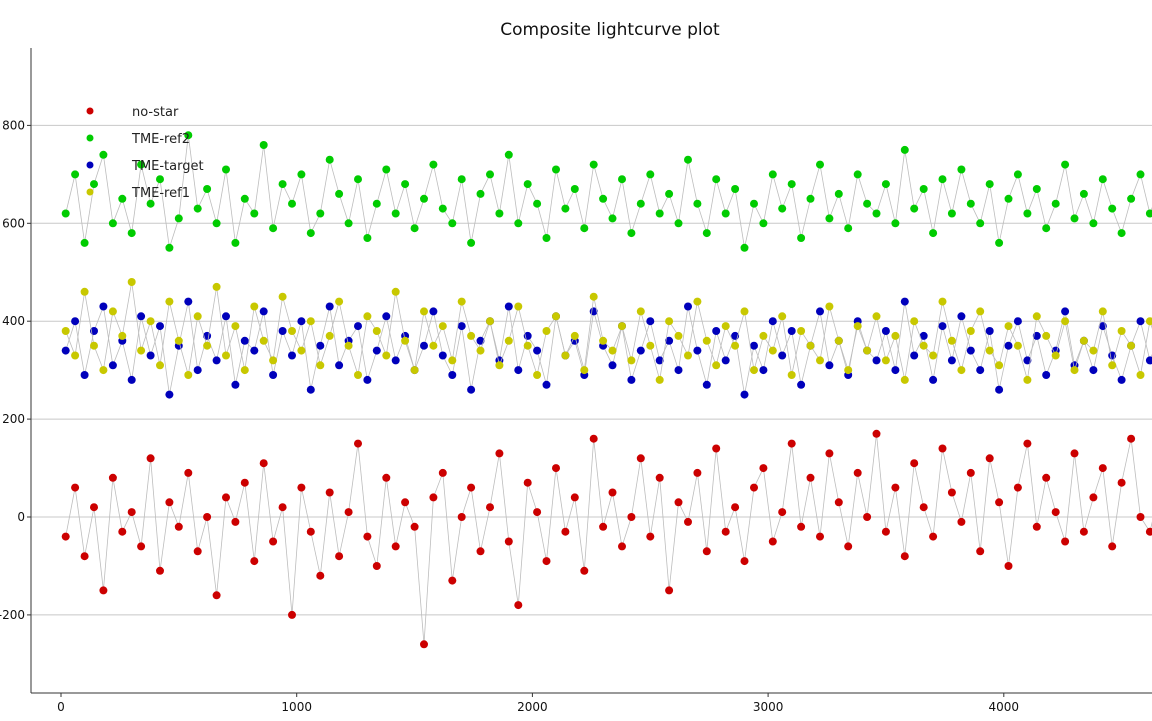 The width and height of the screenshot is (1152, 721). Describe the element at coordinates (90, 192) in the screenshot. I see `legend-marker` at that location.